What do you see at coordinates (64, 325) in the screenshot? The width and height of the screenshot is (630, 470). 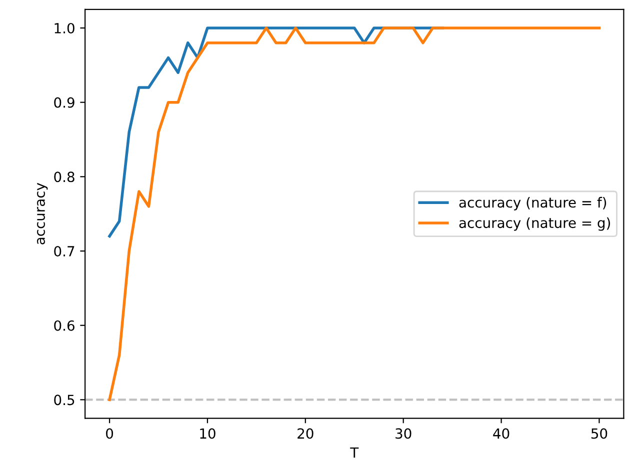 I see `y-tick-label: 0.6` at bounding box center [64, 325].